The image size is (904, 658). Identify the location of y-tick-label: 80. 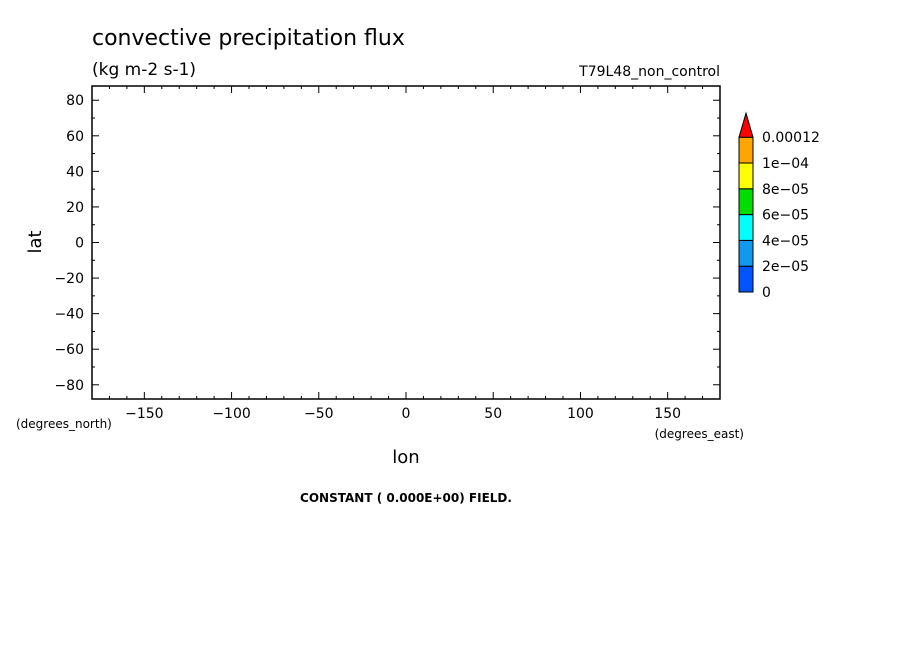
(75, 101).